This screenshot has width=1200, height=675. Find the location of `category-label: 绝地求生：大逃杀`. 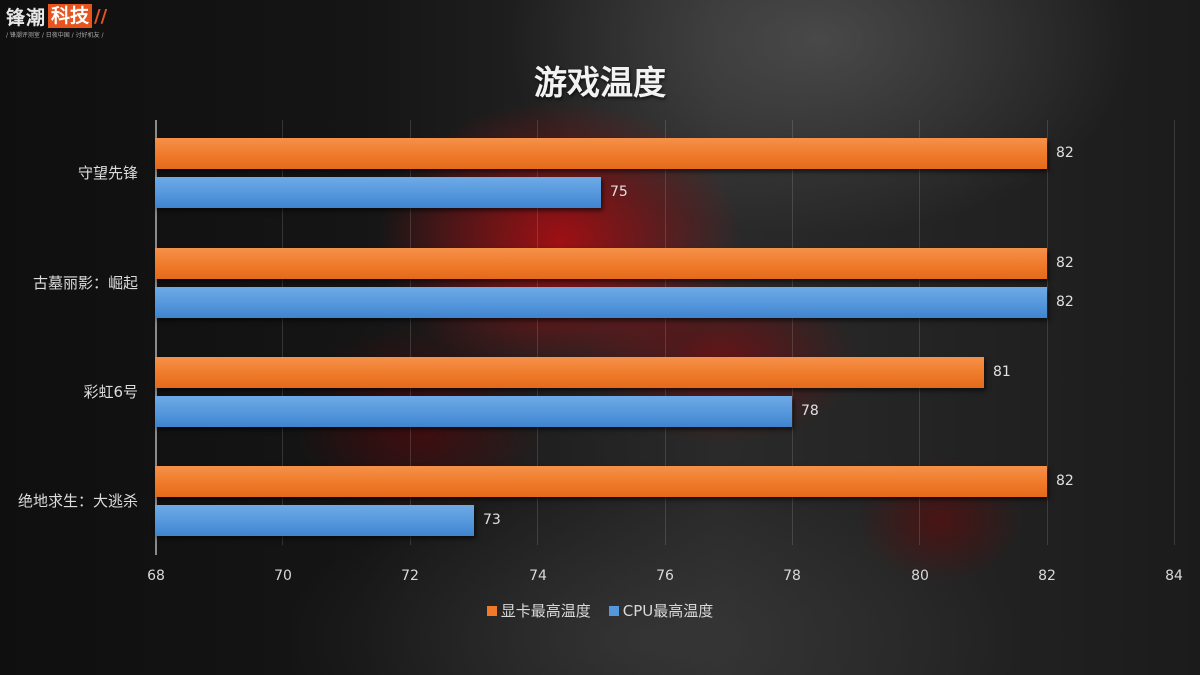

category-label: 绝地求生：大逃杀 is located at coordinates (77, 501).